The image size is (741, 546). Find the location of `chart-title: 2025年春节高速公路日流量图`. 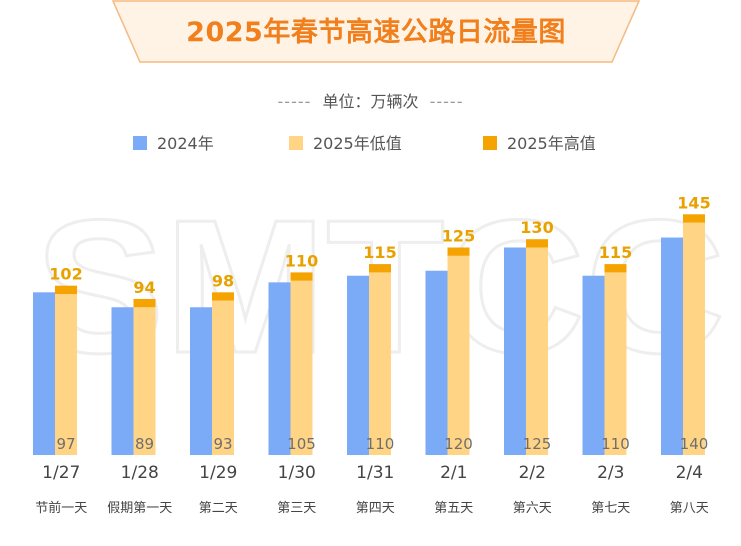

chart-title: 2025年春节高速公路日流量图 is located at coordinates (376, 32).